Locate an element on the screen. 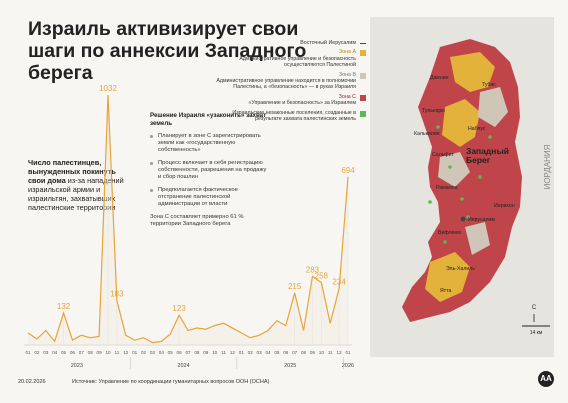 The width and height of the screenshot is (568, 403). city-label: Наблус is located at coordinates (477, 129).